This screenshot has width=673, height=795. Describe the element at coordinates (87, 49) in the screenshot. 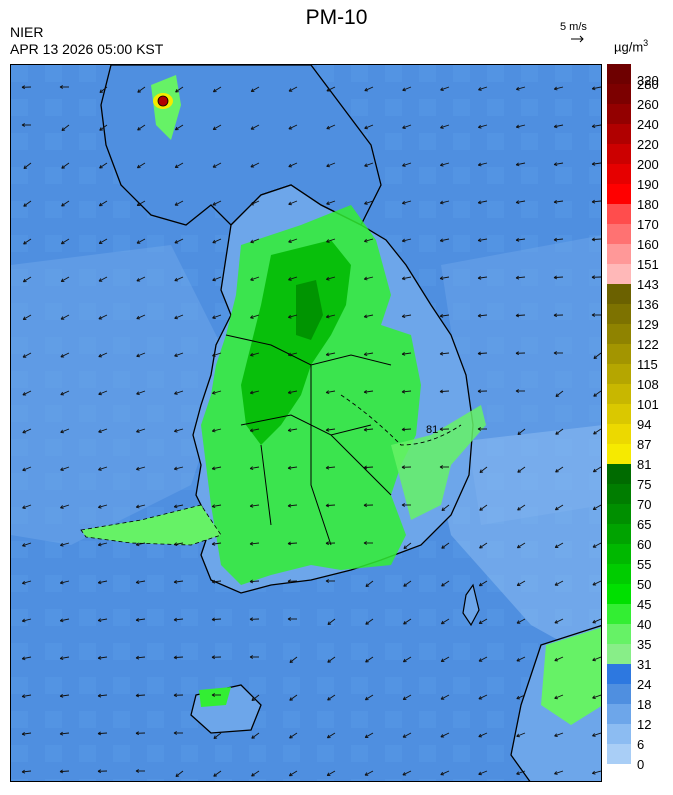

I see `forecast-timestamp: APR 13 2026 05:00 KST` at that location.